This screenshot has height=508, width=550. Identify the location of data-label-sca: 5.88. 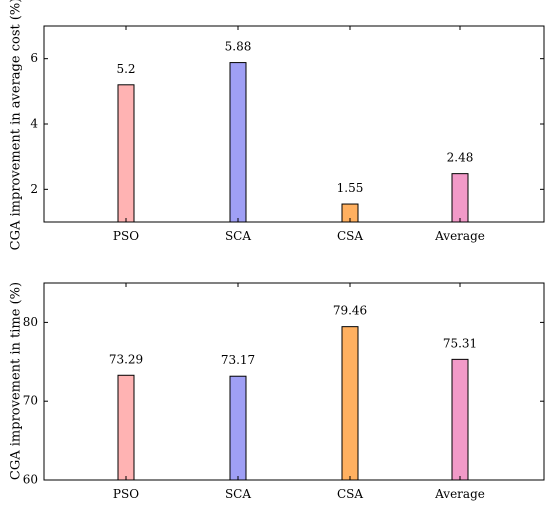
(238, 47).